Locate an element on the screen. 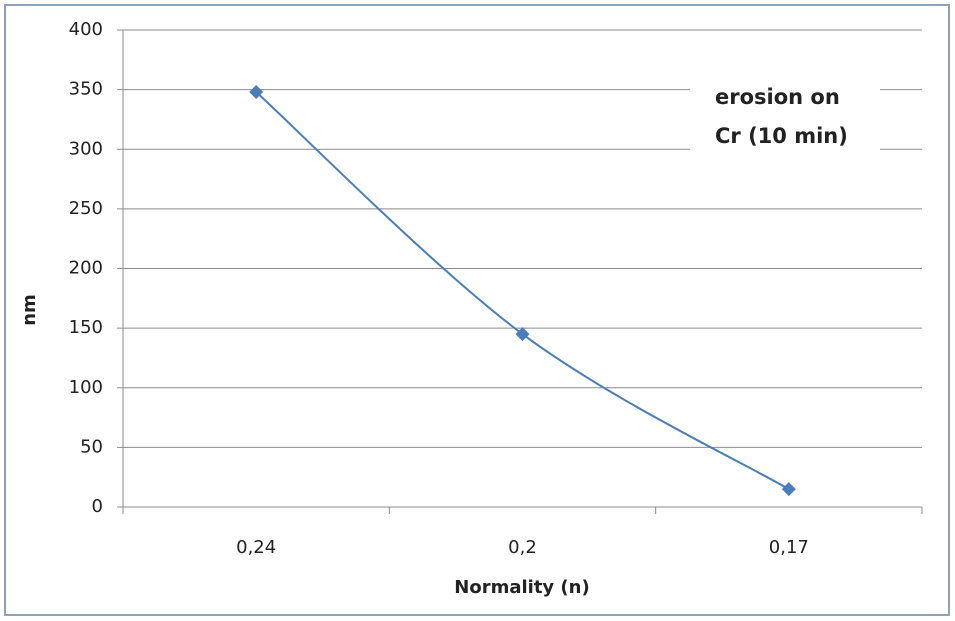 This screenshot has height=621, width=955. y-tick-label: 350 is located at coordinates (86, 89).